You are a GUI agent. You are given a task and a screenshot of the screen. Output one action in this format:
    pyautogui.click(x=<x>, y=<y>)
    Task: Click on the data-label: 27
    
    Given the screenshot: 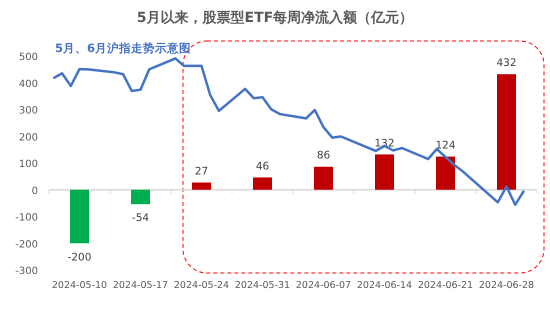 What is the action you would take?
    pyautogui.click(x=201, y=172)
    